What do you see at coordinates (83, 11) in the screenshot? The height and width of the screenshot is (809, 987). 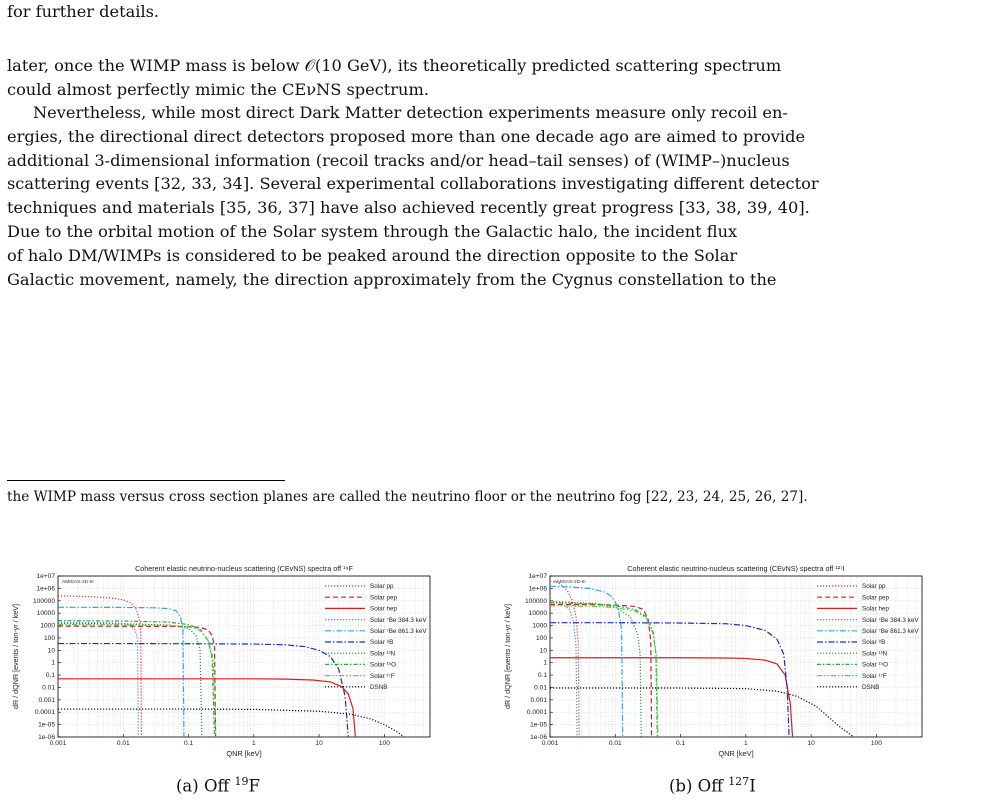 I see `text-line: for further details.` at bounding box center [83, 11].